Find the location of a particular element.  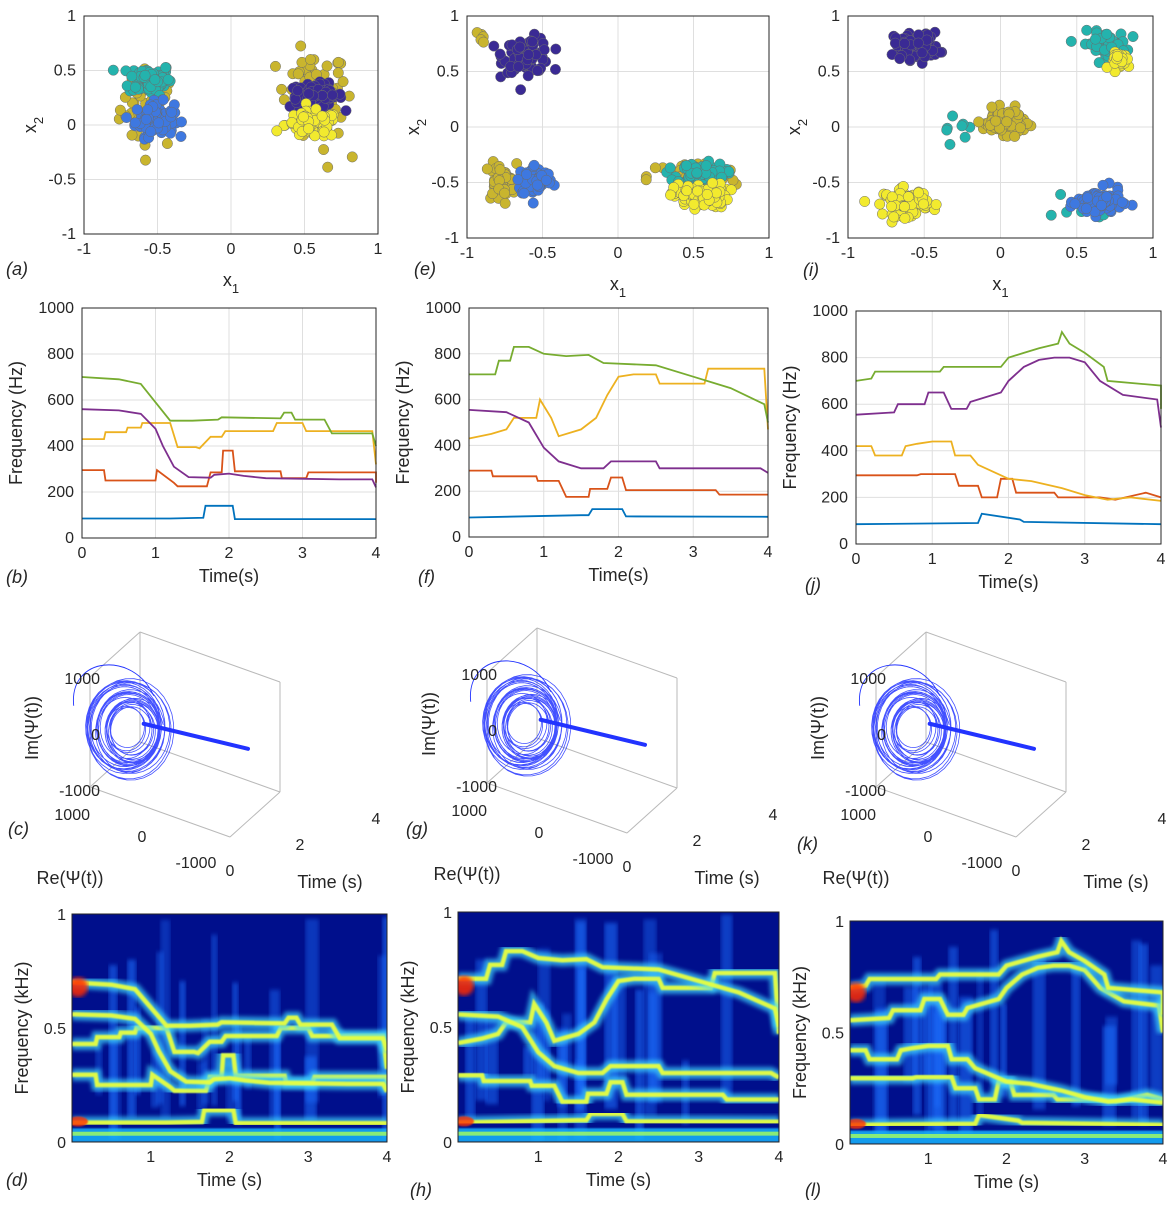

panel-label: (j) is located at coordinates (813, 585).